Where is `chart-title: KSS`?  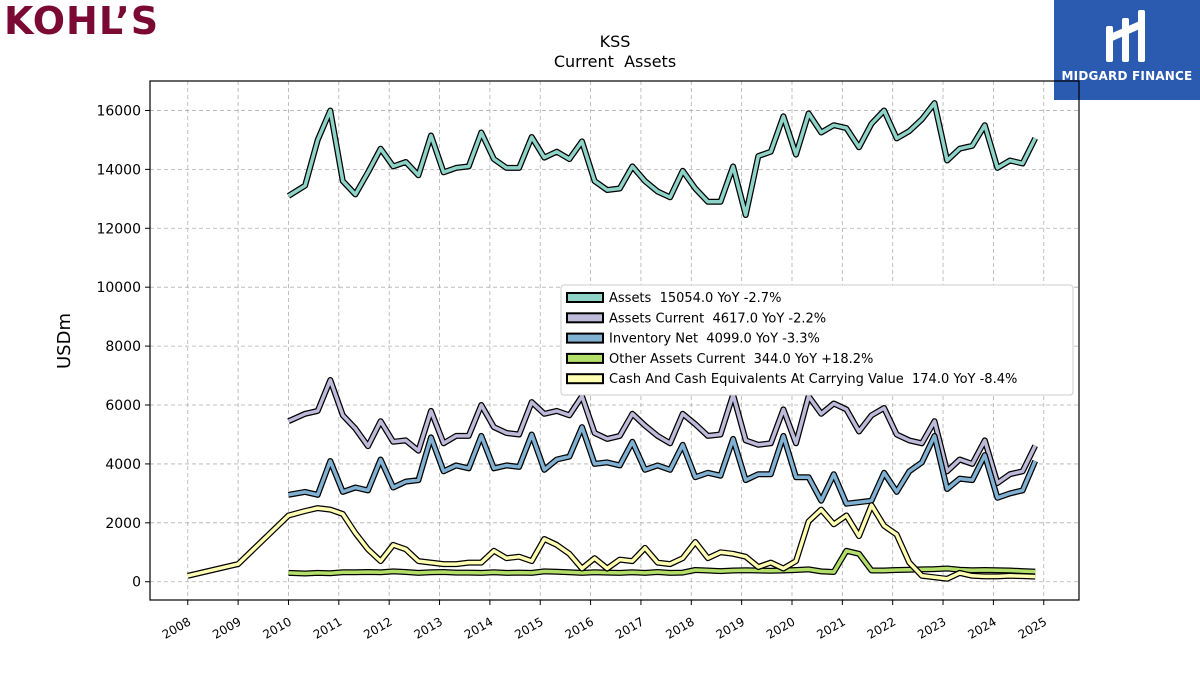 chart-title: KSS is located at coordinates (615, 41).